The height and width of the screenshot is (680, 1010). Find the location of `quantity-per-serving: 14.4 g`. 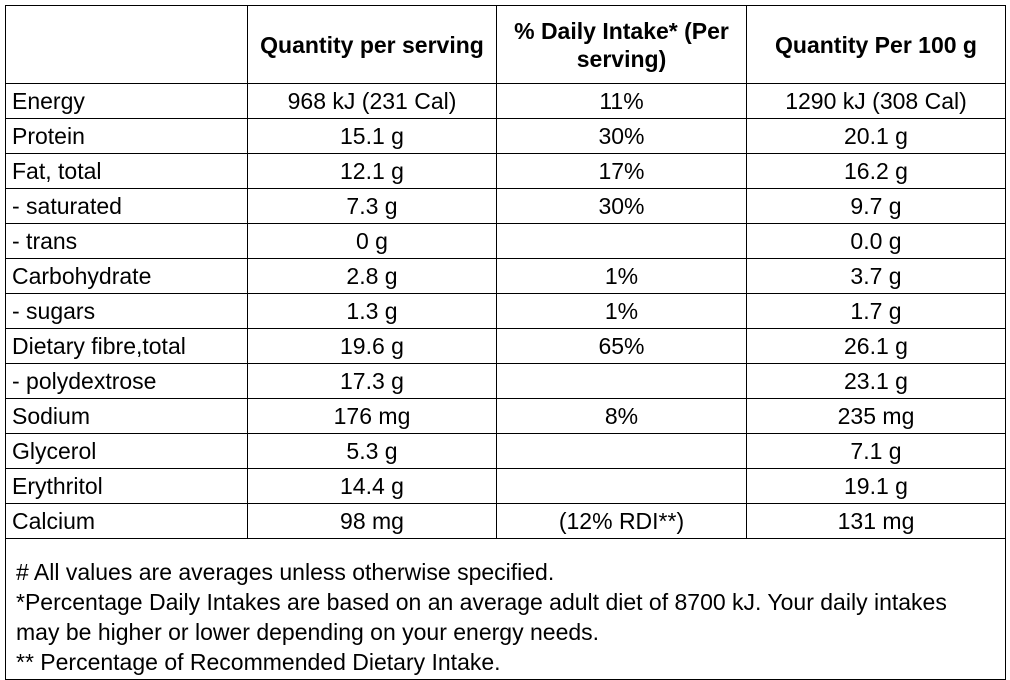

quantity-per-serving: 14.4 g is located at coordinates (372, 486).